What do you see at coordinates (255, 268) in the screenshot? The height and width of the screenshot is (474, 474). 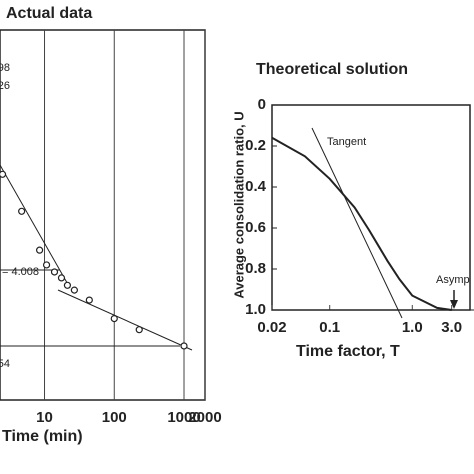 I see `y-tick-label: 0.8` at bounding box center [255, 268].